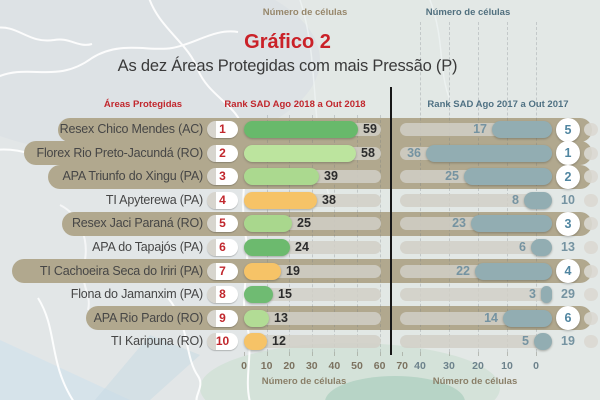 The height and width of the screenshot is (400, 600). I want to click on cells-2017-value: 25, so click(452, 176).